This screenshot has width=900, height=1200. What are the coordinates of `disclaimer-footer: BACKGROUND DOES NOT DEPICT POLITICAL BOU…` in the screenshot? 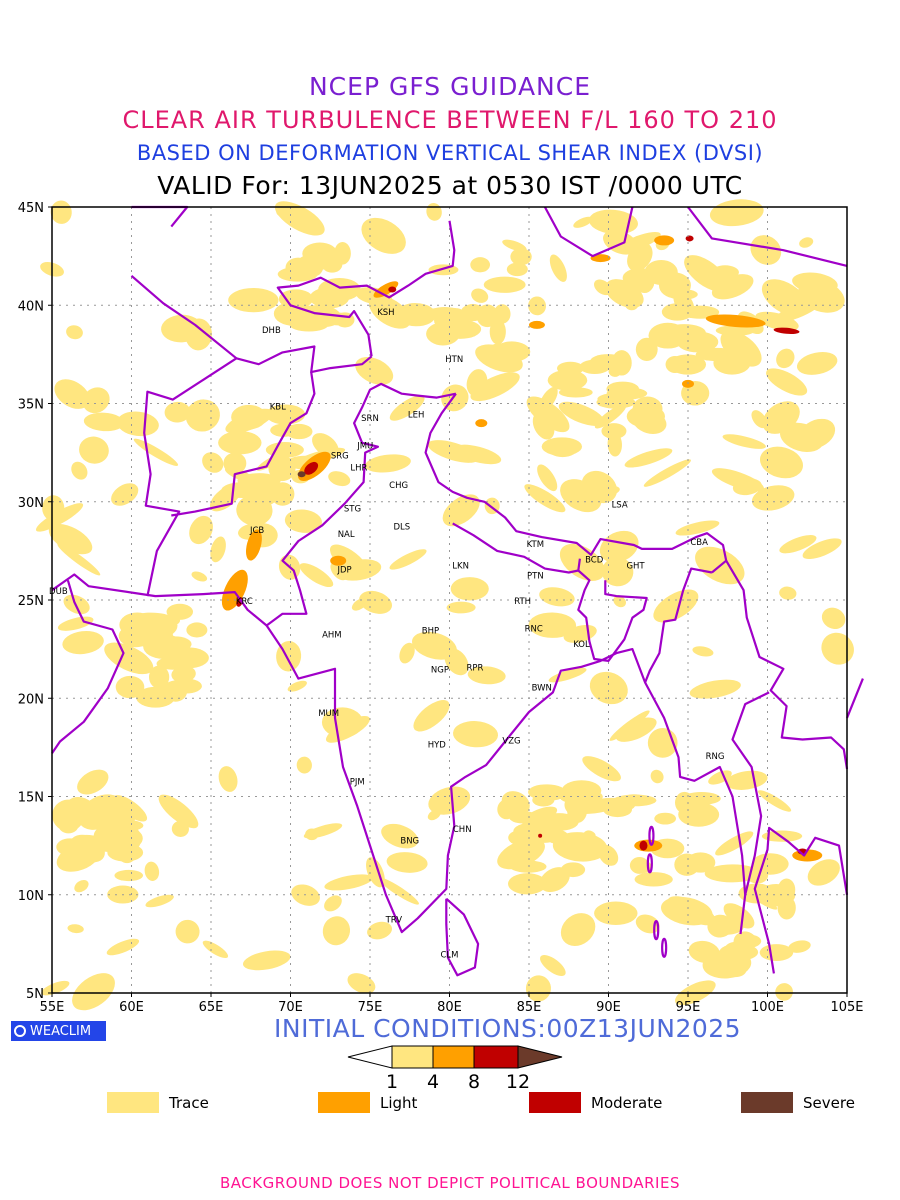 It's located at (450, 1183).